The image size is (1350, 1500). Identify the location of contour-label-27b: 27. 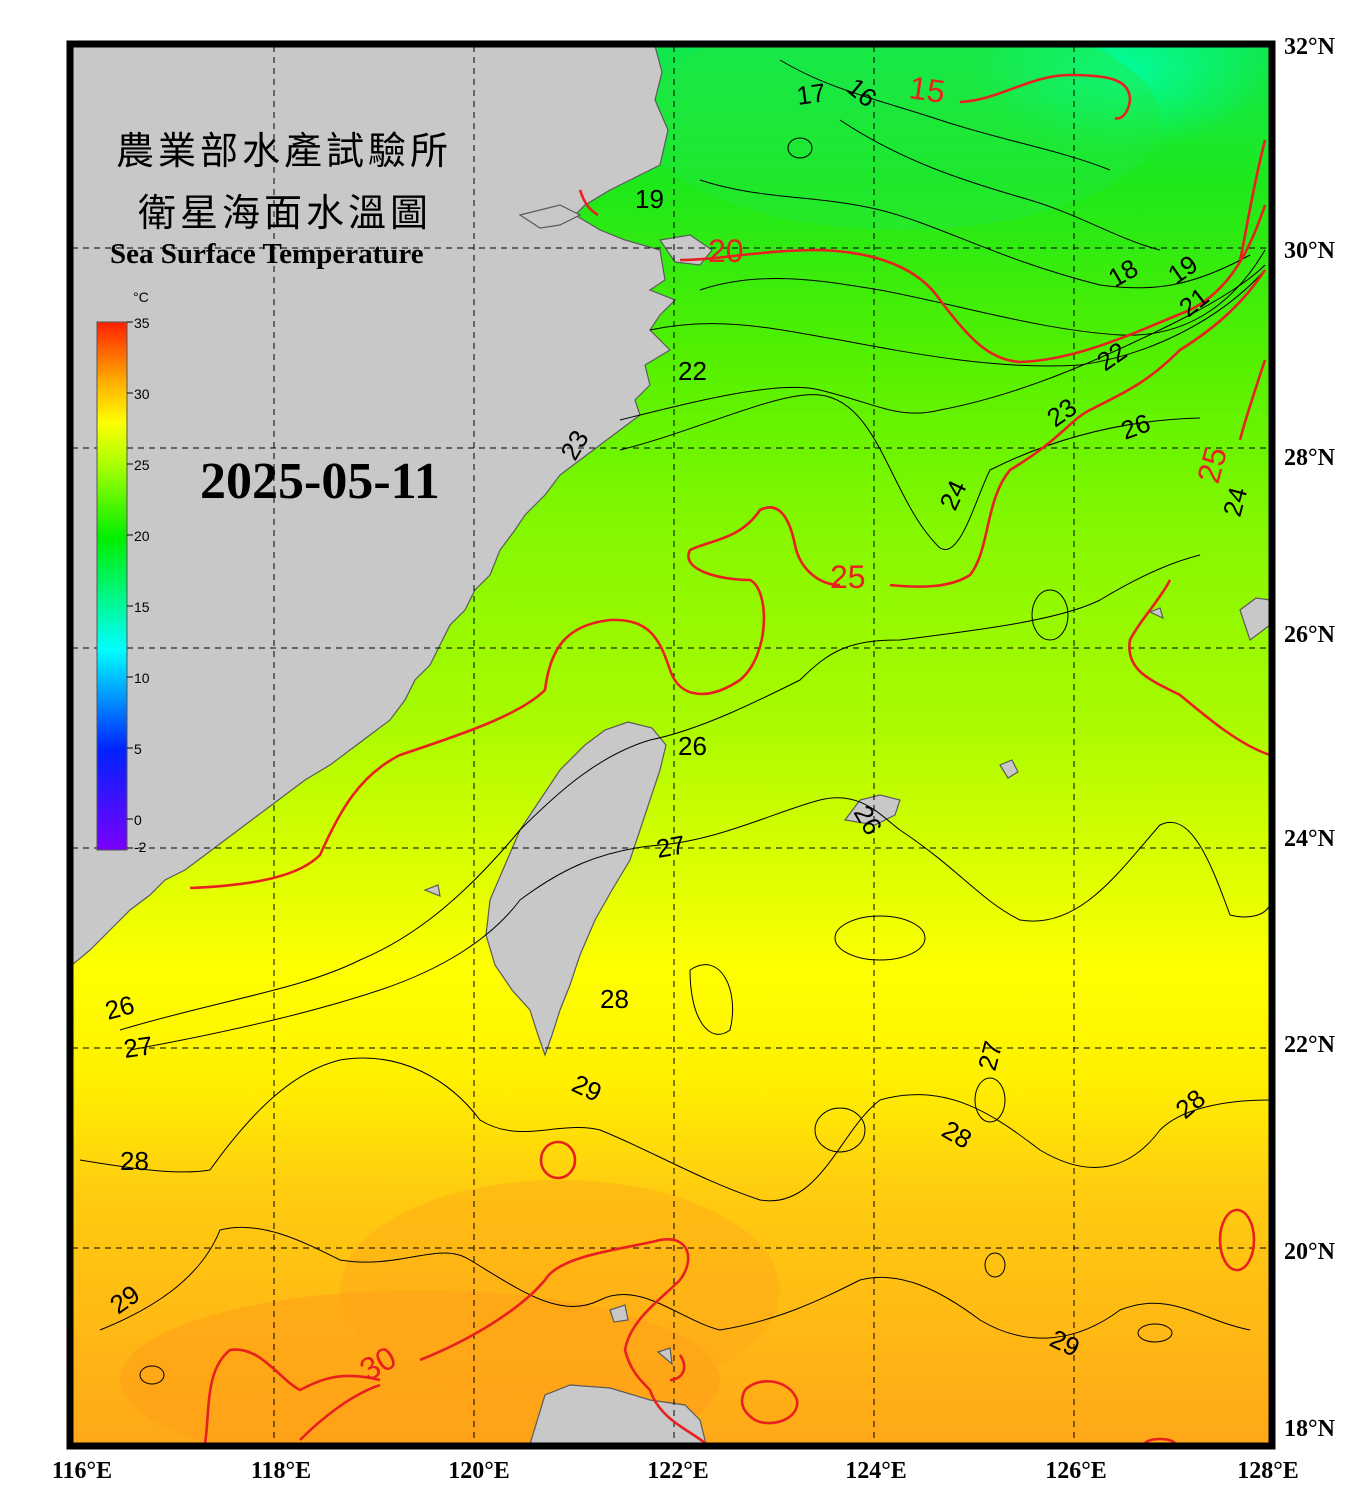
(138, 1047).